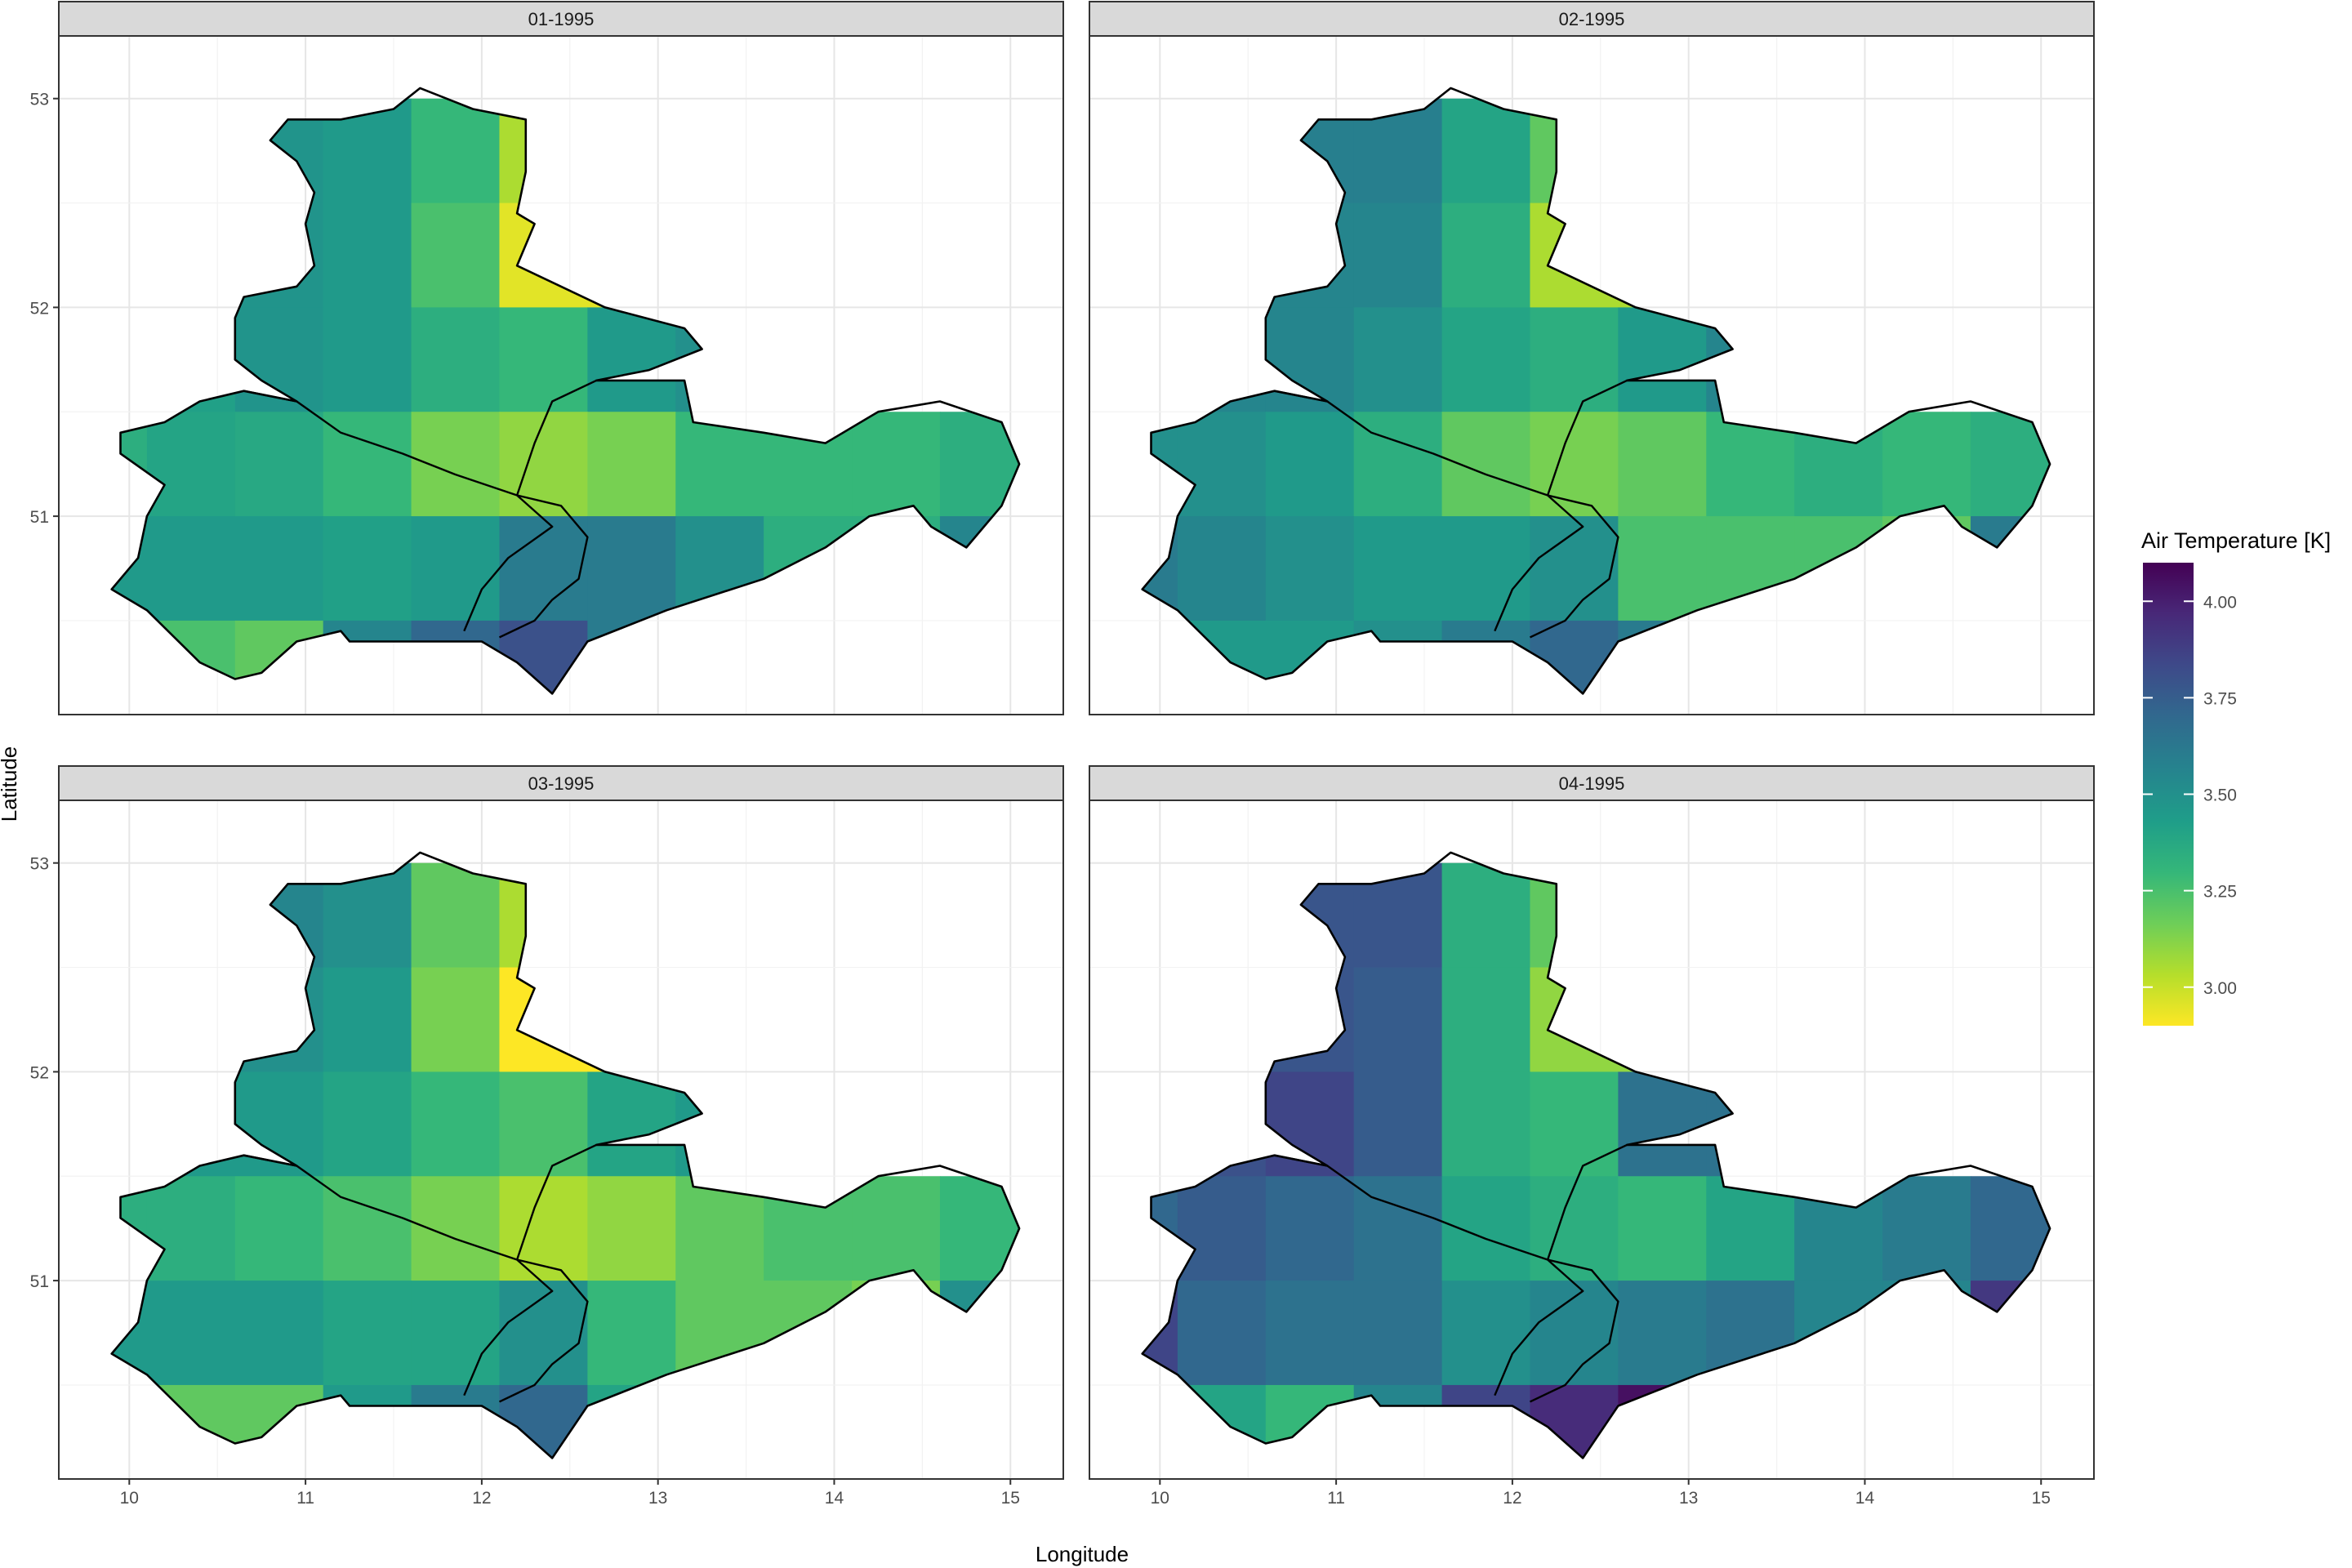  What do you see at coordinates (2220, 698) in the screenshot?
I see `legend-tick-label: 3.75` at bounding box center [2220, 698].